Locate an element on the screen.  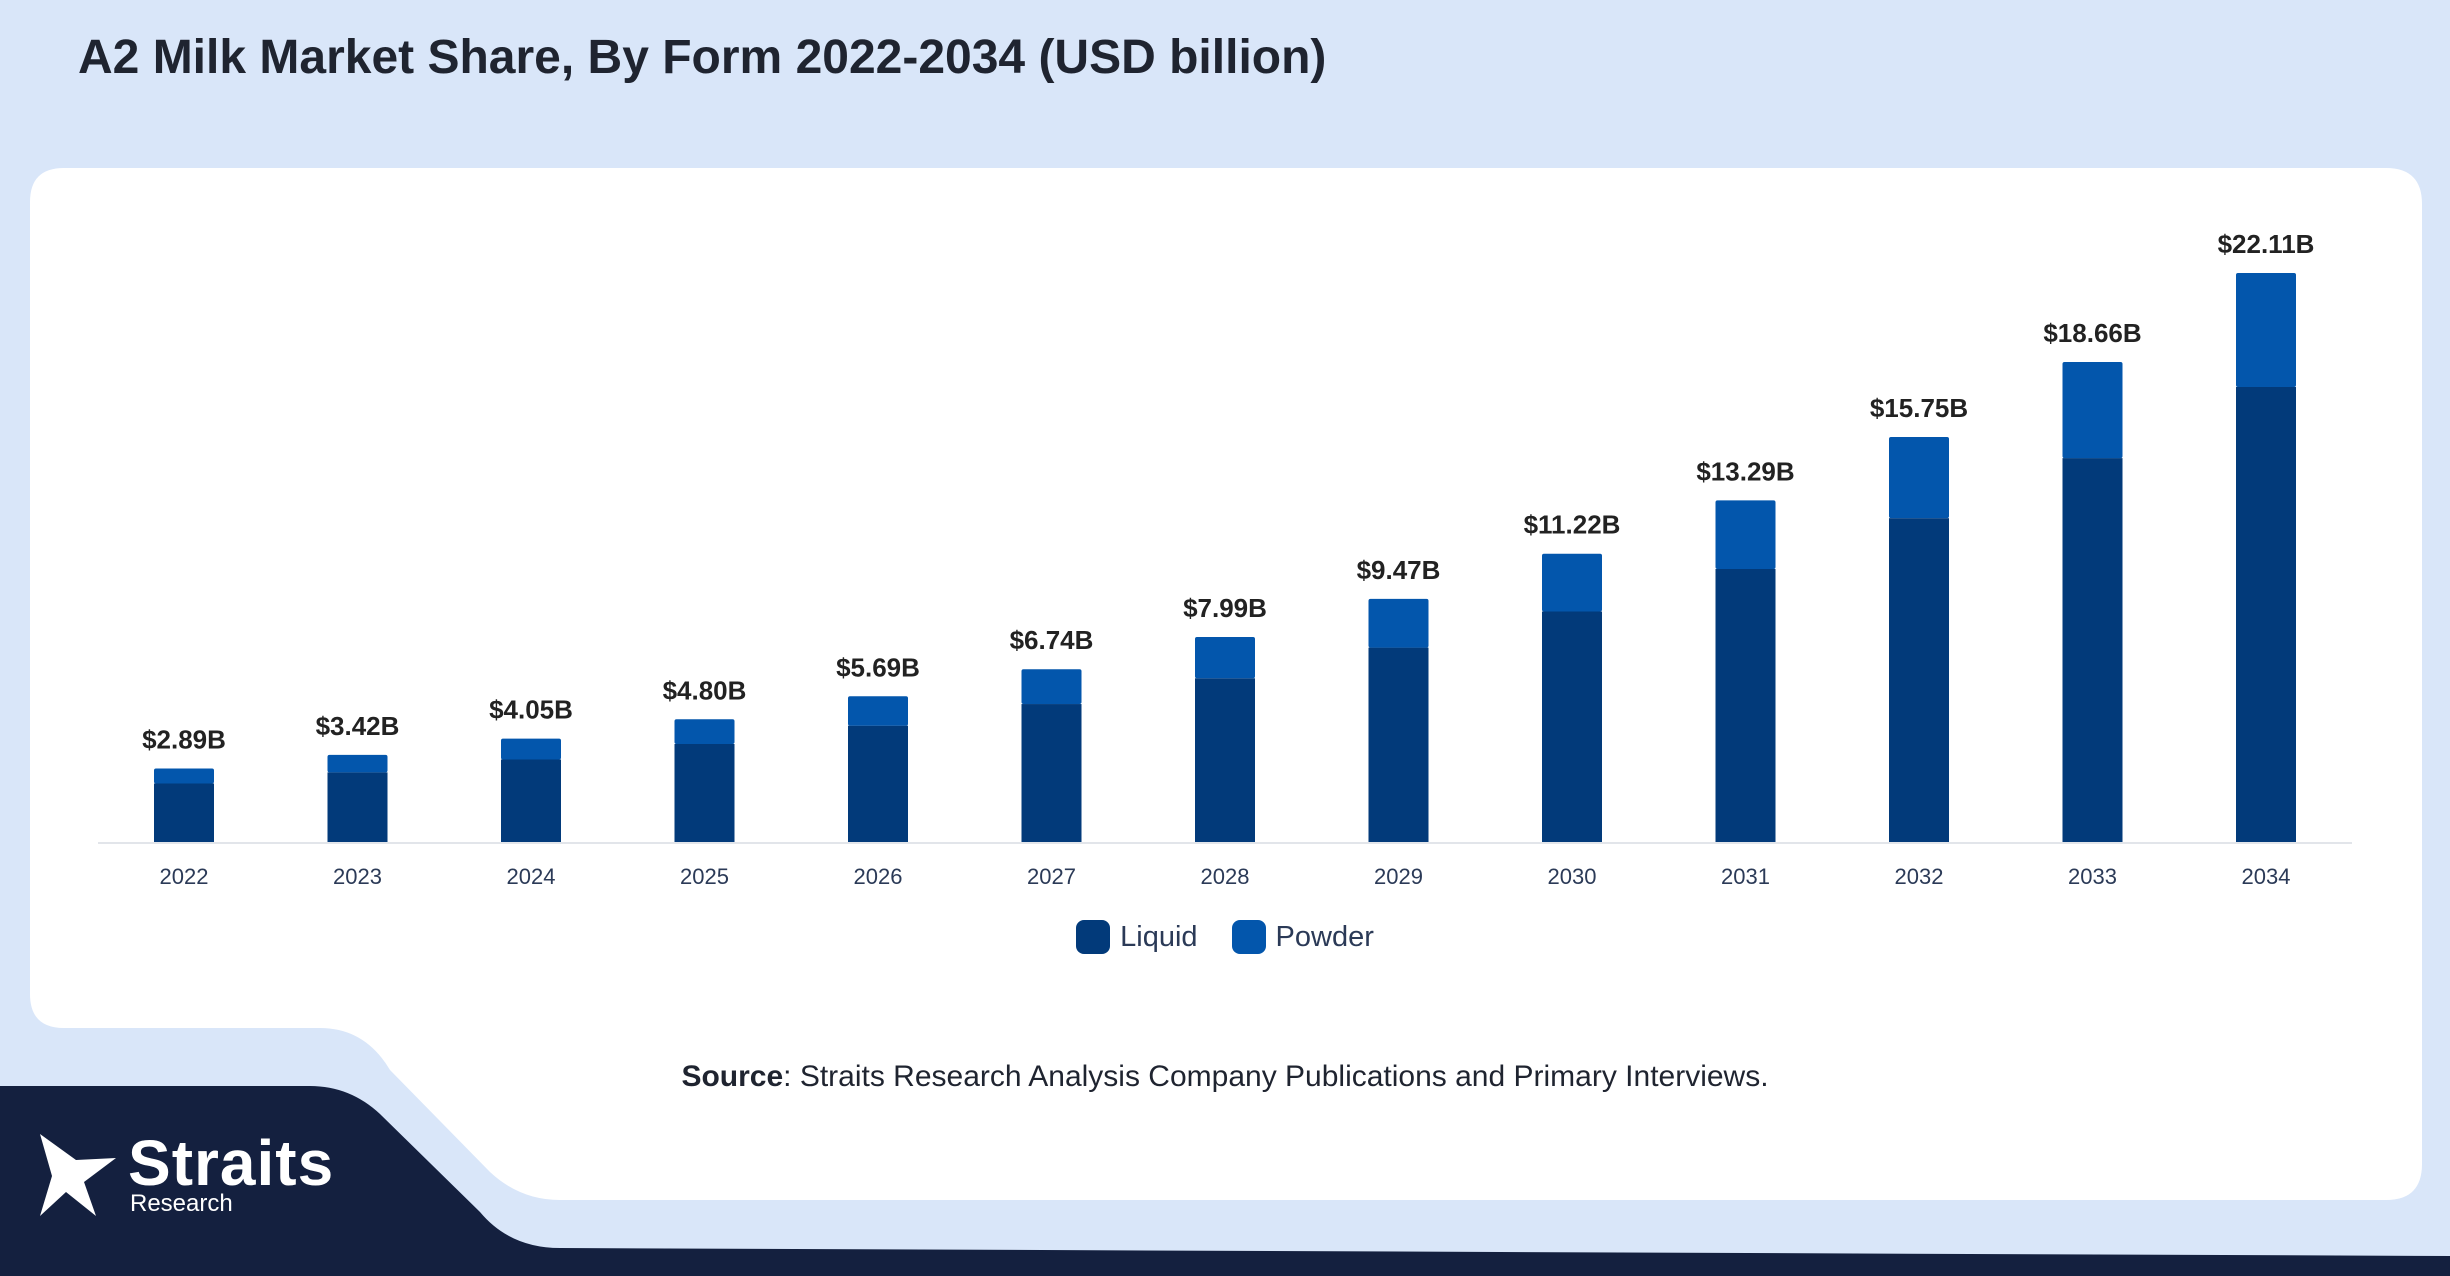
bar-powder-2031 is located at coordinates (1745, 534).